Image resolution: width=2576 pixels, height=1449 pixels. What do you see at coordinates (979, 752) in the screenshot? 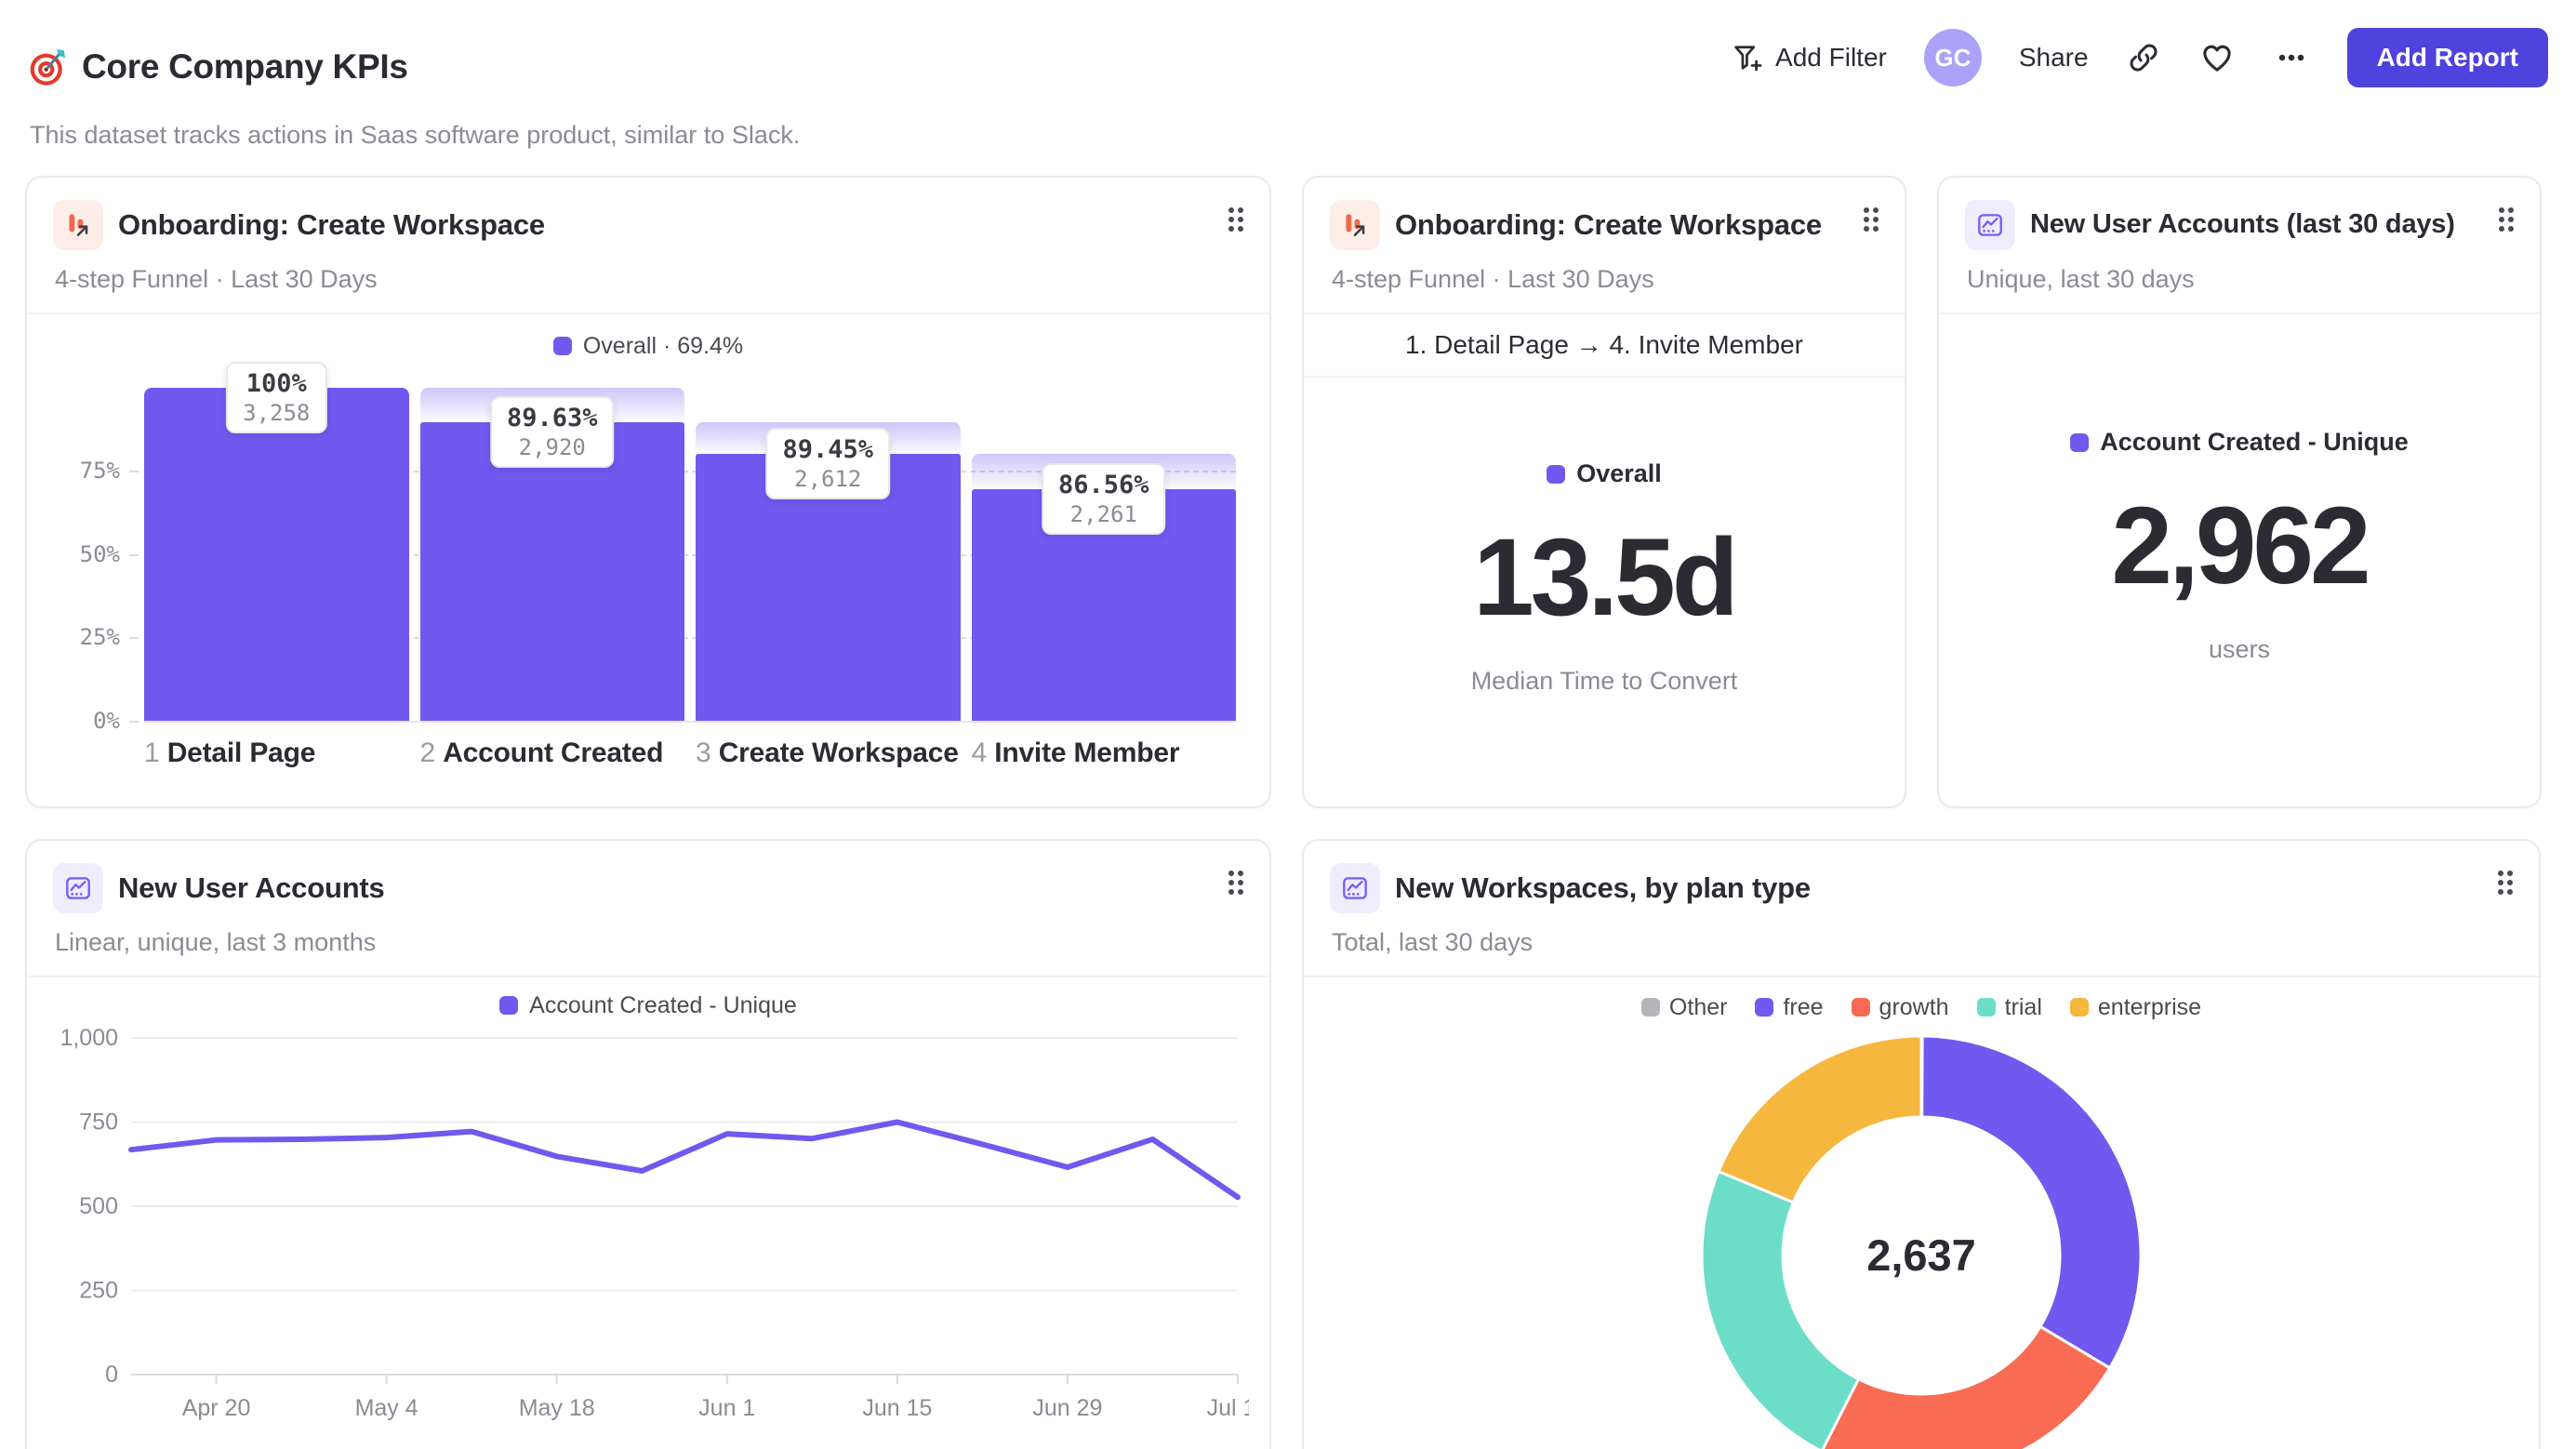
I see `step-number: 4` at bounding box center [979, 752].